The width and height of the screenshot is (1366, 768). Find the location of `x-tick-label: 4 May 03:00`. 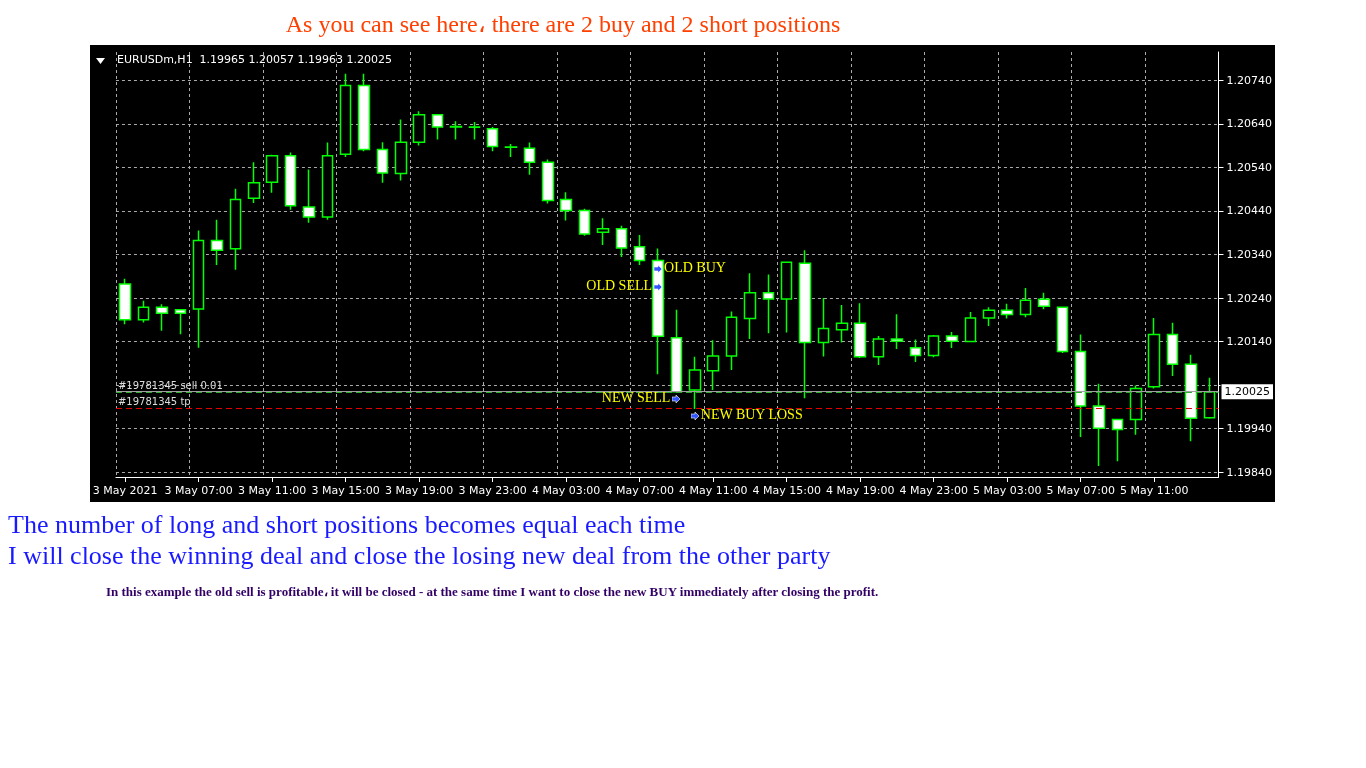

x-tick-label: 4 May 03:00 is located at coordinates (566, 490).